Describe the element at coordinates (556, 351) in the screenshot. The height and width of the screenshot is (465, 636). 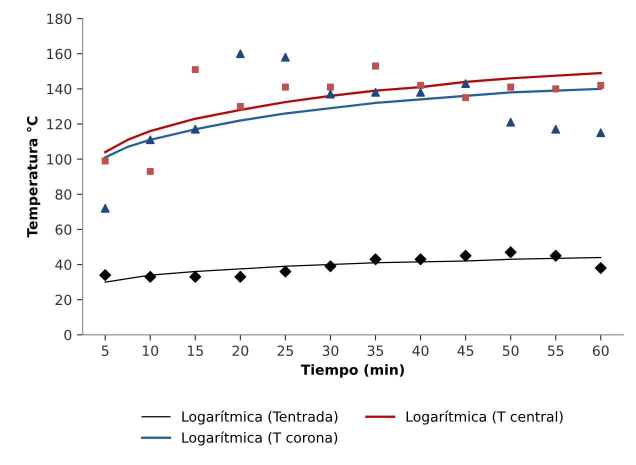
I see `x-tick-label: 55` at that location.